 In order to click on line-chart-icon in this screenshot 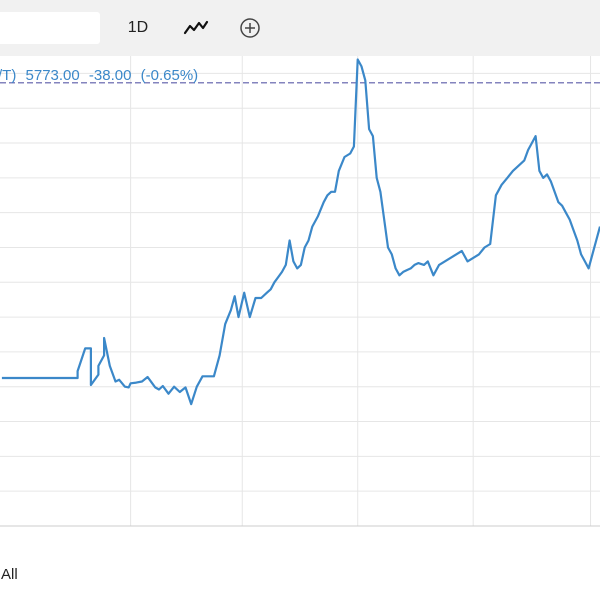, I will do `click(196, 27)`.